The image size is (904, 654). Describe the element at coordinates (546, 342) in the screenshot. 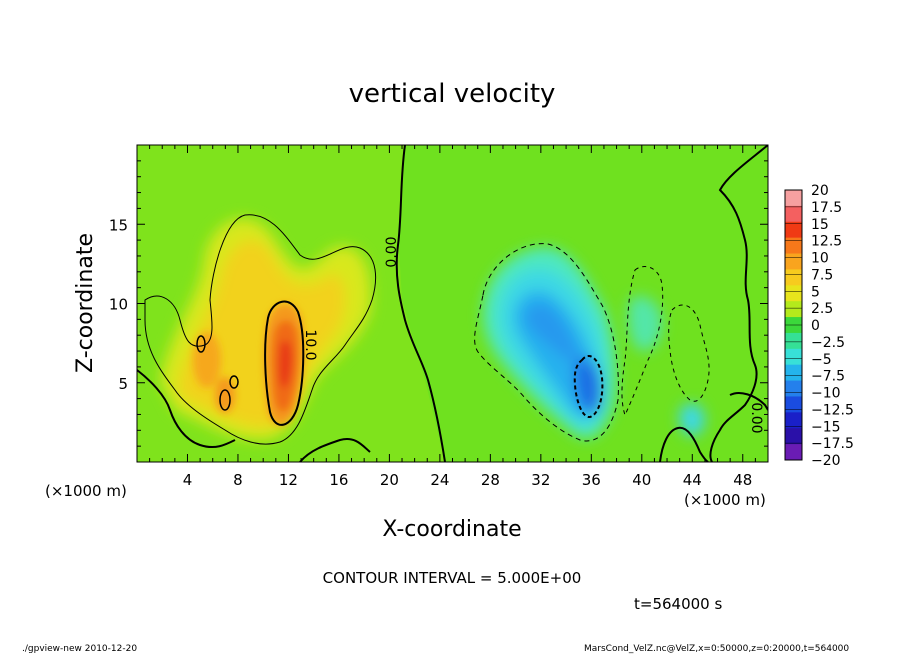

I see `contour-minus5` at that location.